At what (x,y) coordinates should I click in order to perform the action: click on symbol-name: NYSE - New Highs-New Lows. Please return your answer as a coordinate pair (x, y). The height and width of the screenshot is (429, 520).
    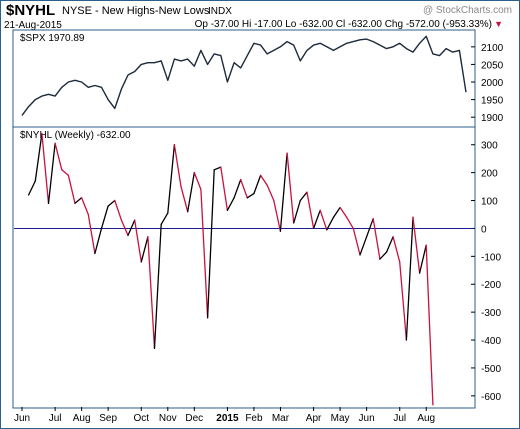
    Looking at the image, I should click on (136, 11).